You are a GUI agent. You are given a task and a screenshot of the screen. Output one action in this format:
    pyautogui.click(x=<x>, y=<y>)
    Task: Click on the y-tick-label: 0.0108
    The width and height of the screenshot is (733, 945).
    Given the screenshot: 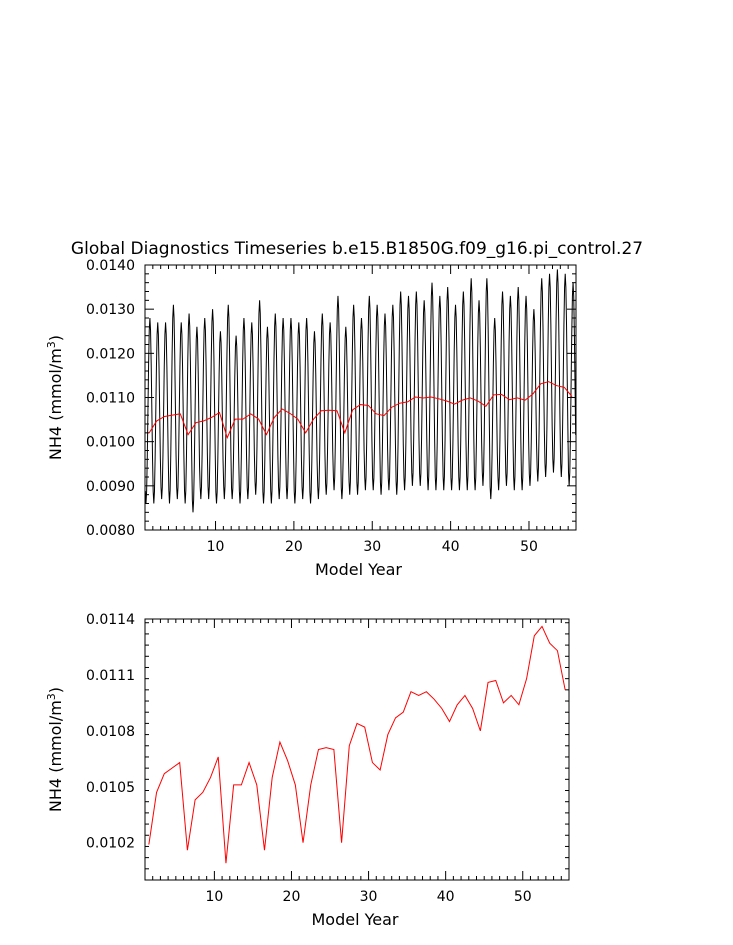 What is the action you would take?
    pyautogui.click(x=110, y=732)
    